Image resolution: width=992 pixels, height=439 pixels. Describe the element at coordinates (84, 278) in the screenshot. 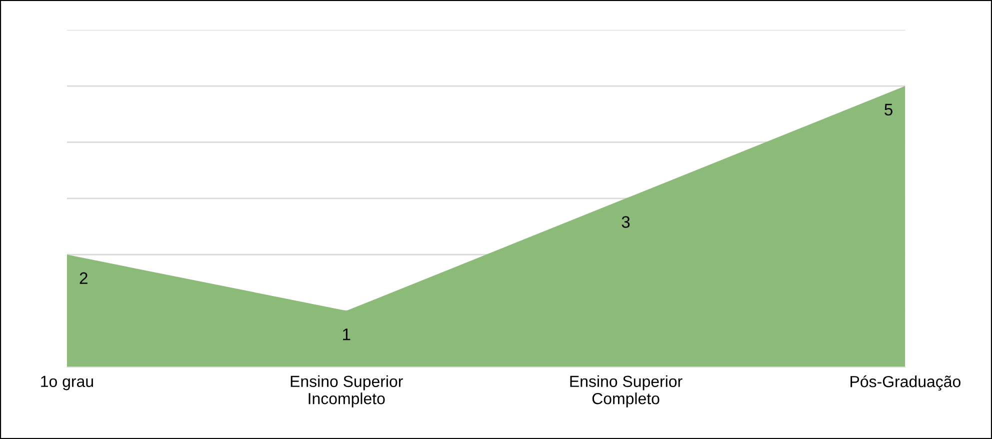

I see `data-label: 2` at that location.